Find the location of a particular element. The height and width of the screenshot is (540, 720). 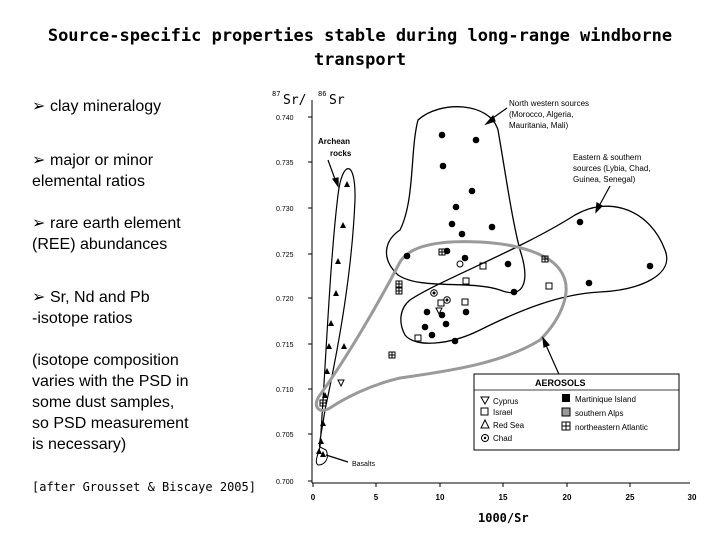

svg-text: rocks is located at coordinates (341, 153).